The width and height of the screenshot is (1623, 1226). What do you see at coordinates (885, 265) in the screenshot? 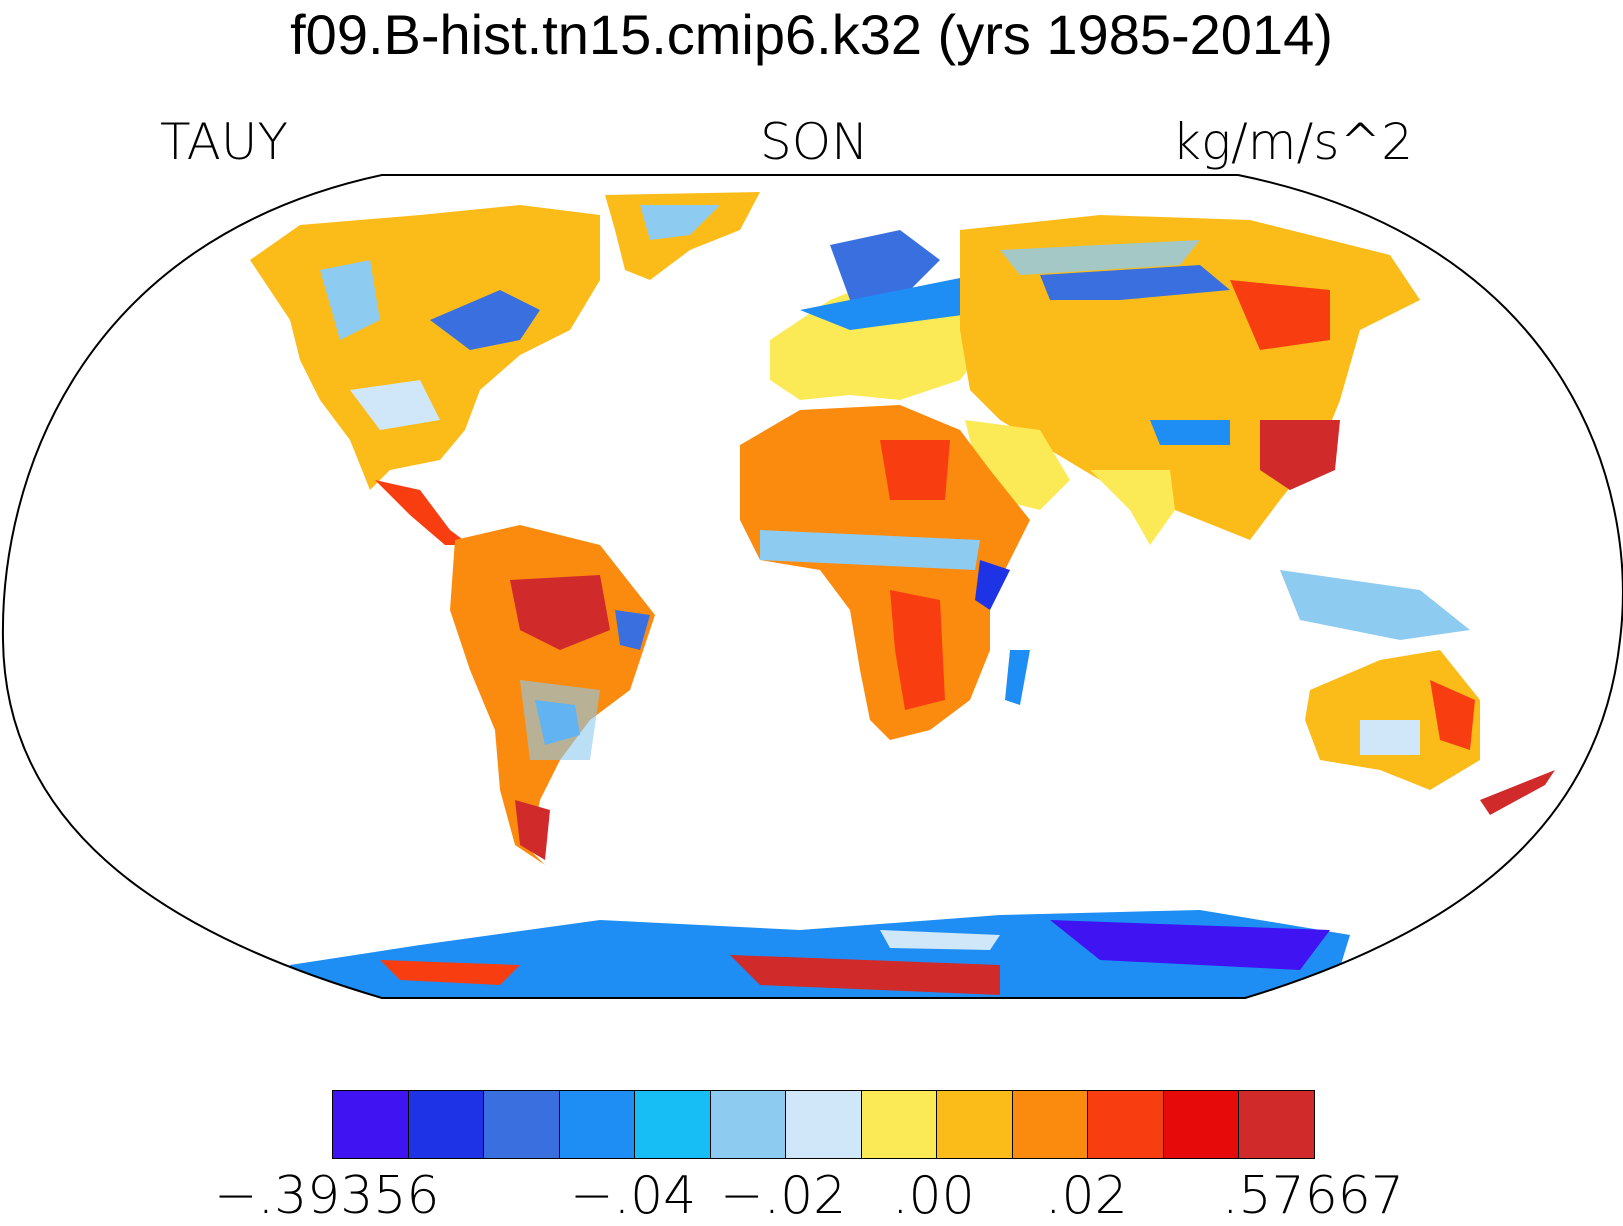
I see `scandinavia-blue` at bounding box center [885, 265].